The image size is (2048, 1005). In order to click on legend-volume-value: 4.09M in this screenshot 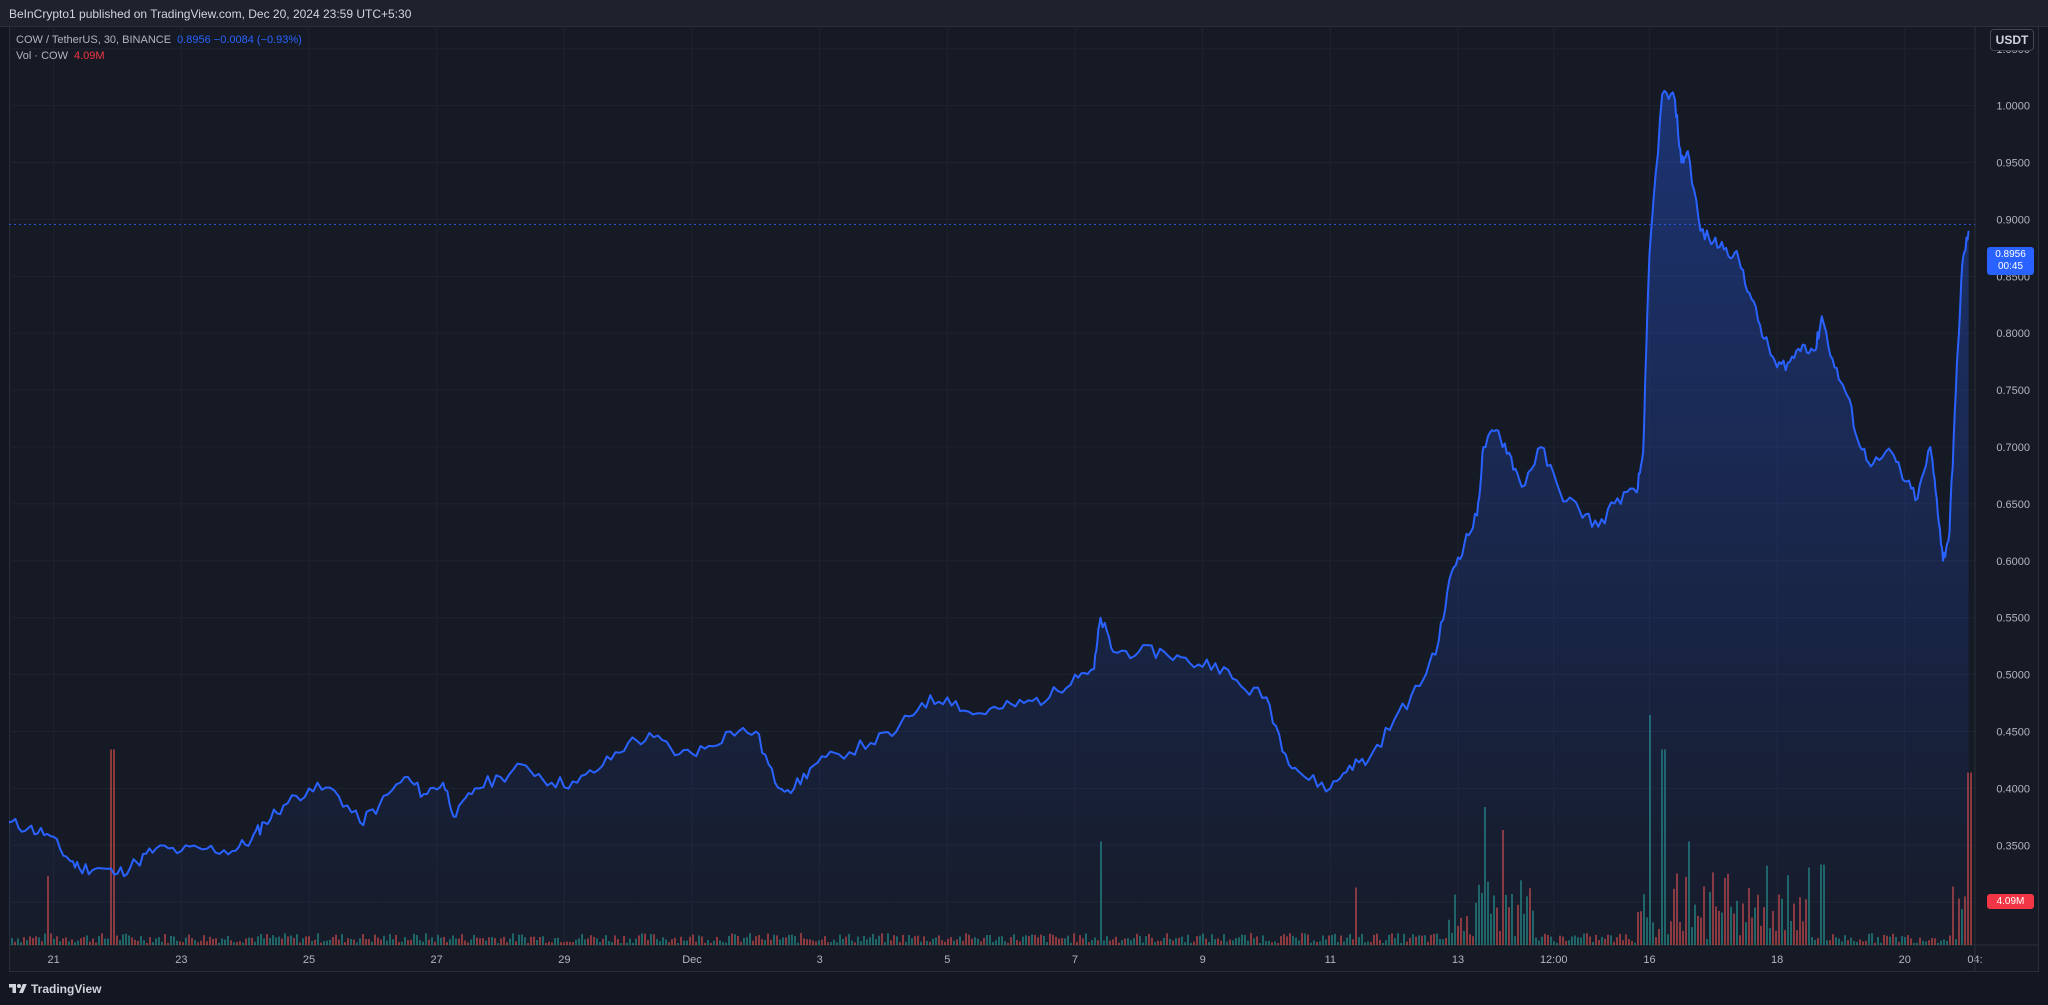, I will do `click(89, 56)`.